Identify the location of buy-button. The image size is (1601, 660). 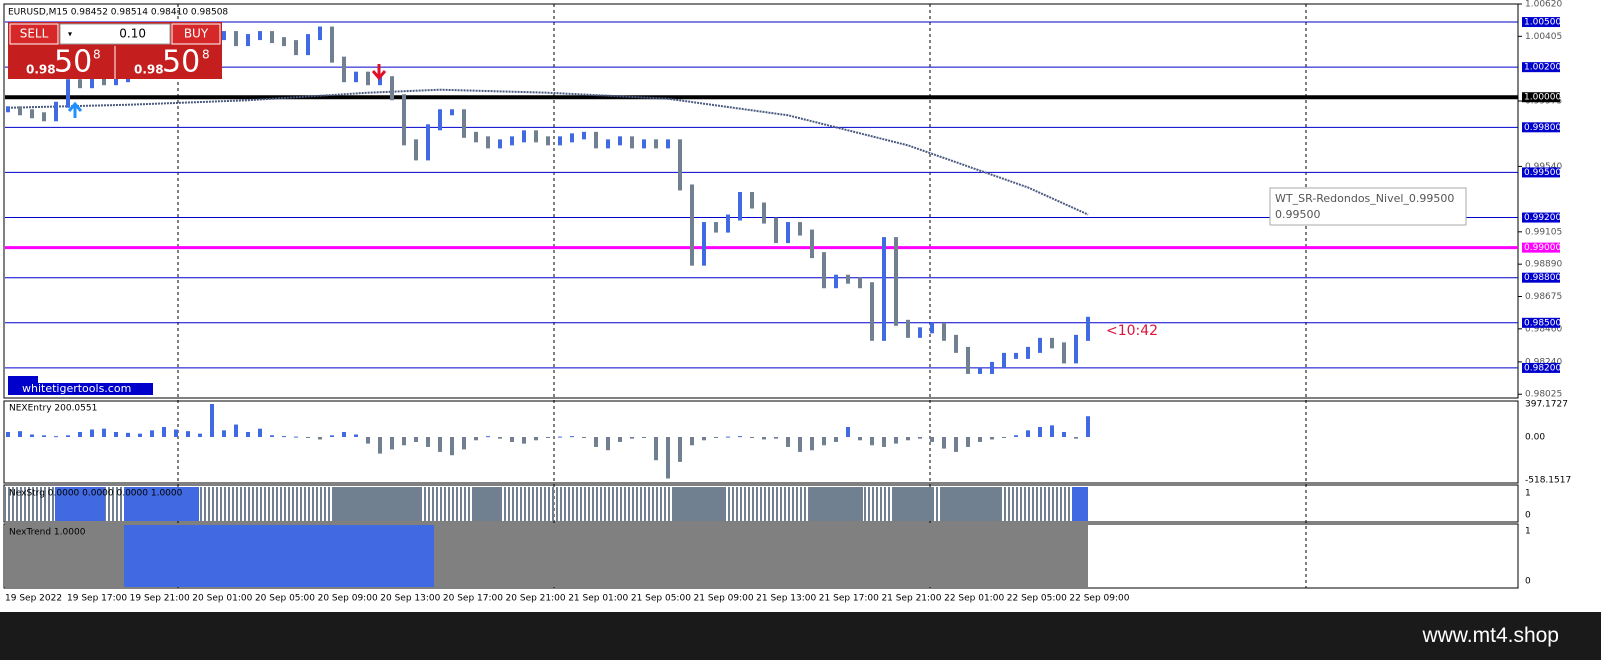
(196, 34).